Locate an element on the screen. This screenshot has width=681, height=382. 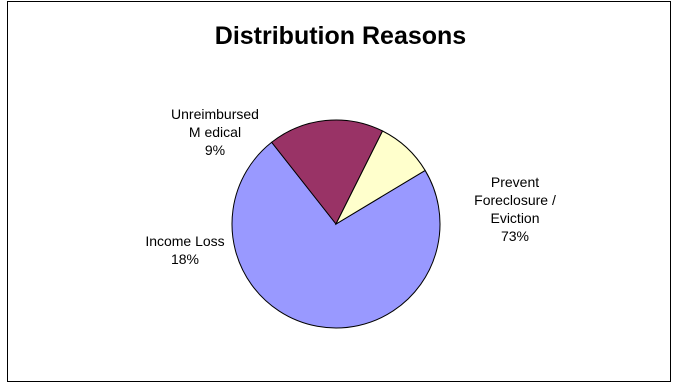
pie-slice-income-loss is located at coordinates (327, 172).